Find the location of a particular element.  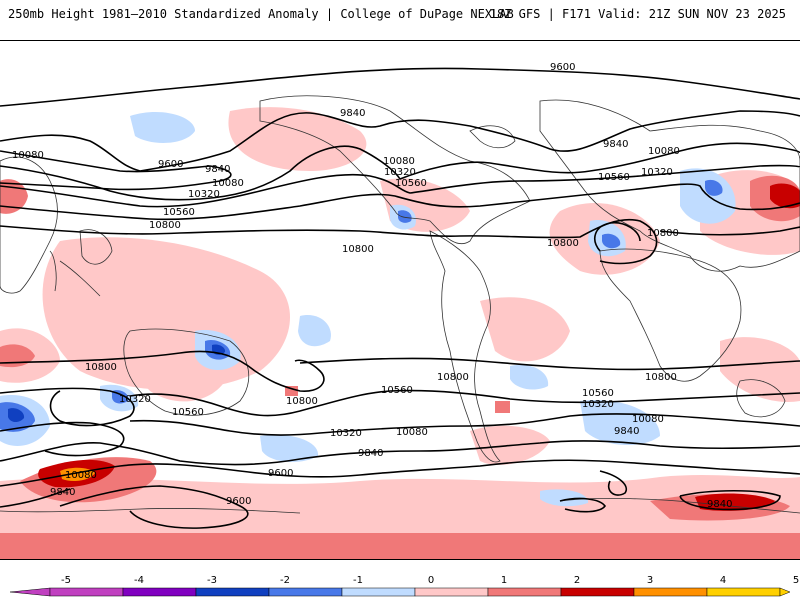

legend-tick-label: -4 is located at coordinates (139, 580).